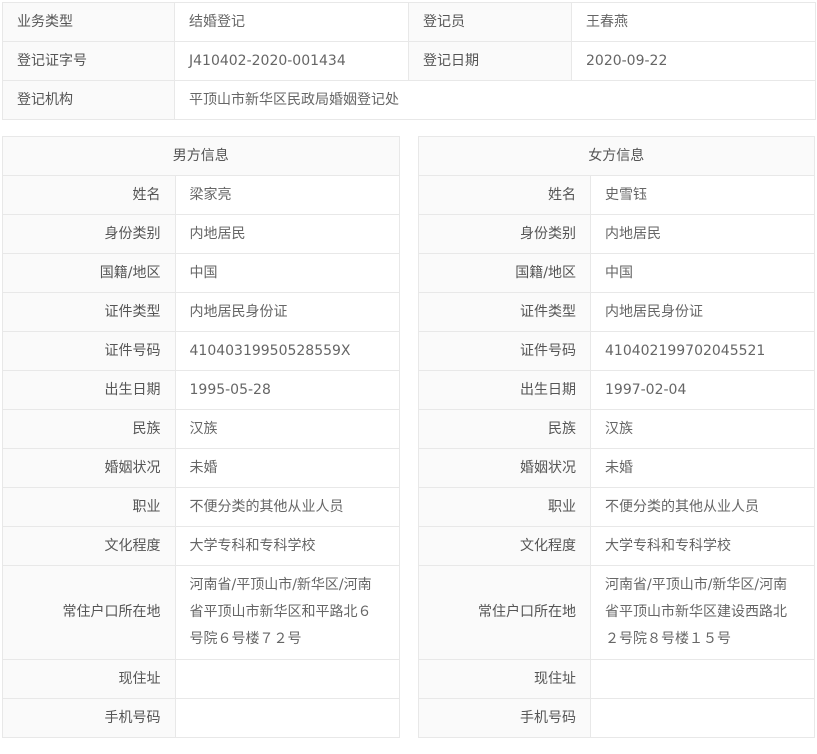 The height and width of the screenshot is (754, 817). Describe the element at coordinates (89, 546) in the screenshot. I see `male-education-label: 文化程度` at that location.